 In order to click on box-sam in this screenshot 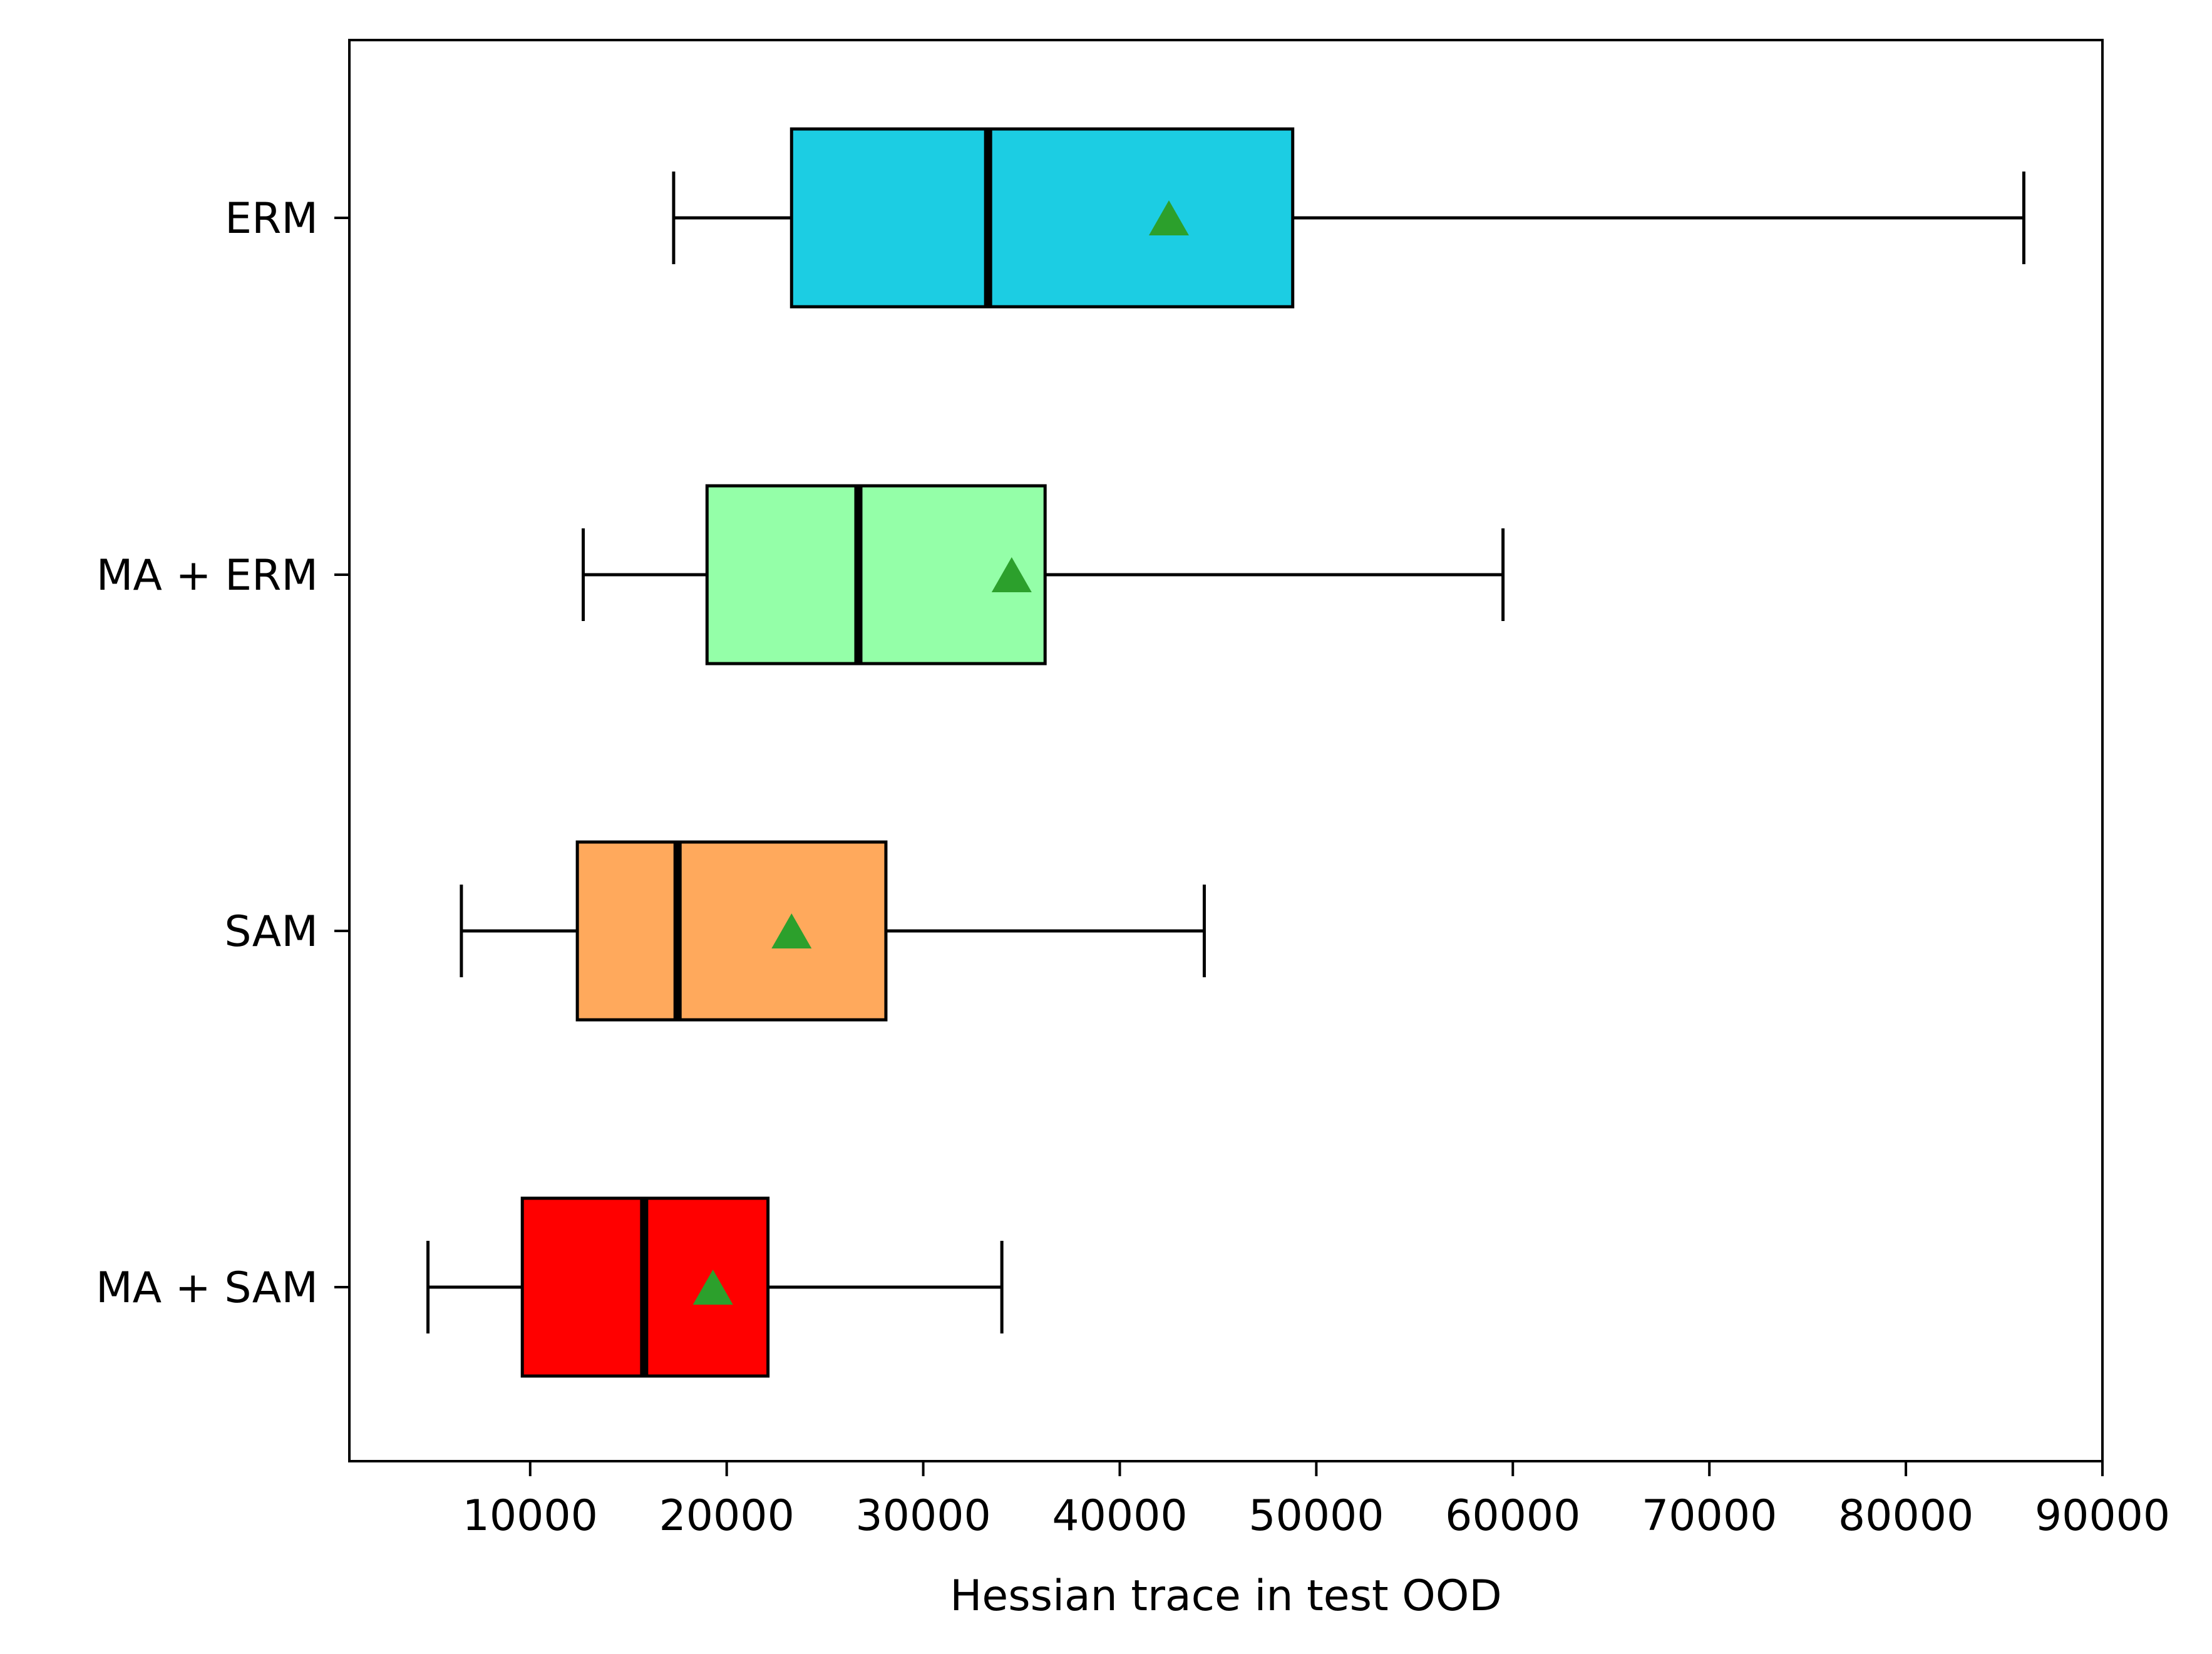, I will do `click(833, 931)`.